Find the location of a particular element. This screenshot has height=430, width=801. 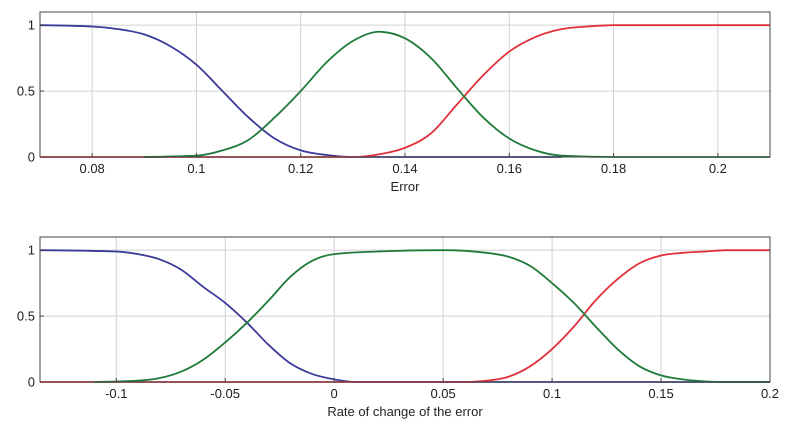

x-tick-label: 0.12 is located at coordinates (301, 168).